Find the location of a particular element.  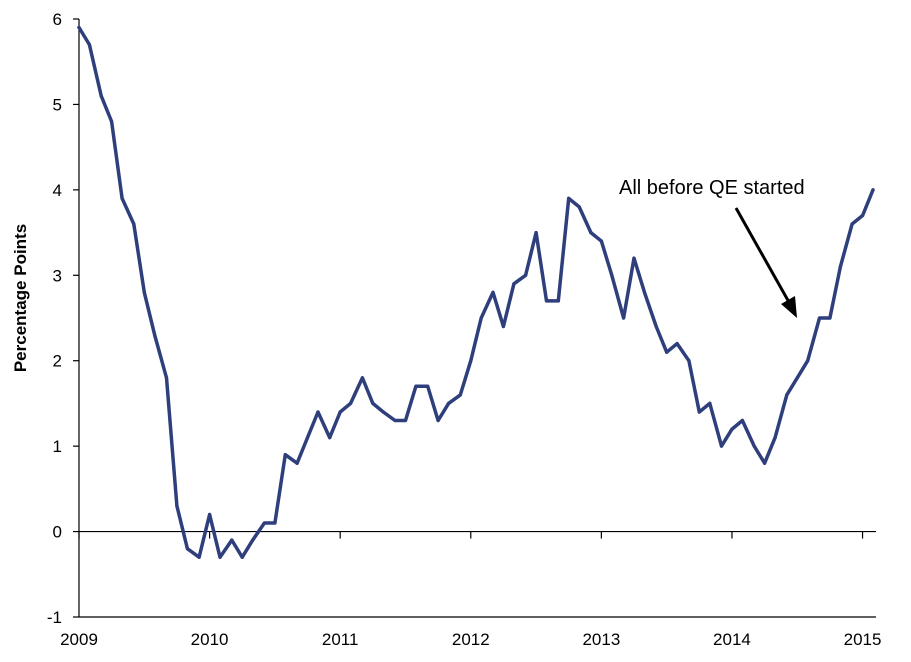

y-tick-label: 2 is located at coordinates (57, 361).